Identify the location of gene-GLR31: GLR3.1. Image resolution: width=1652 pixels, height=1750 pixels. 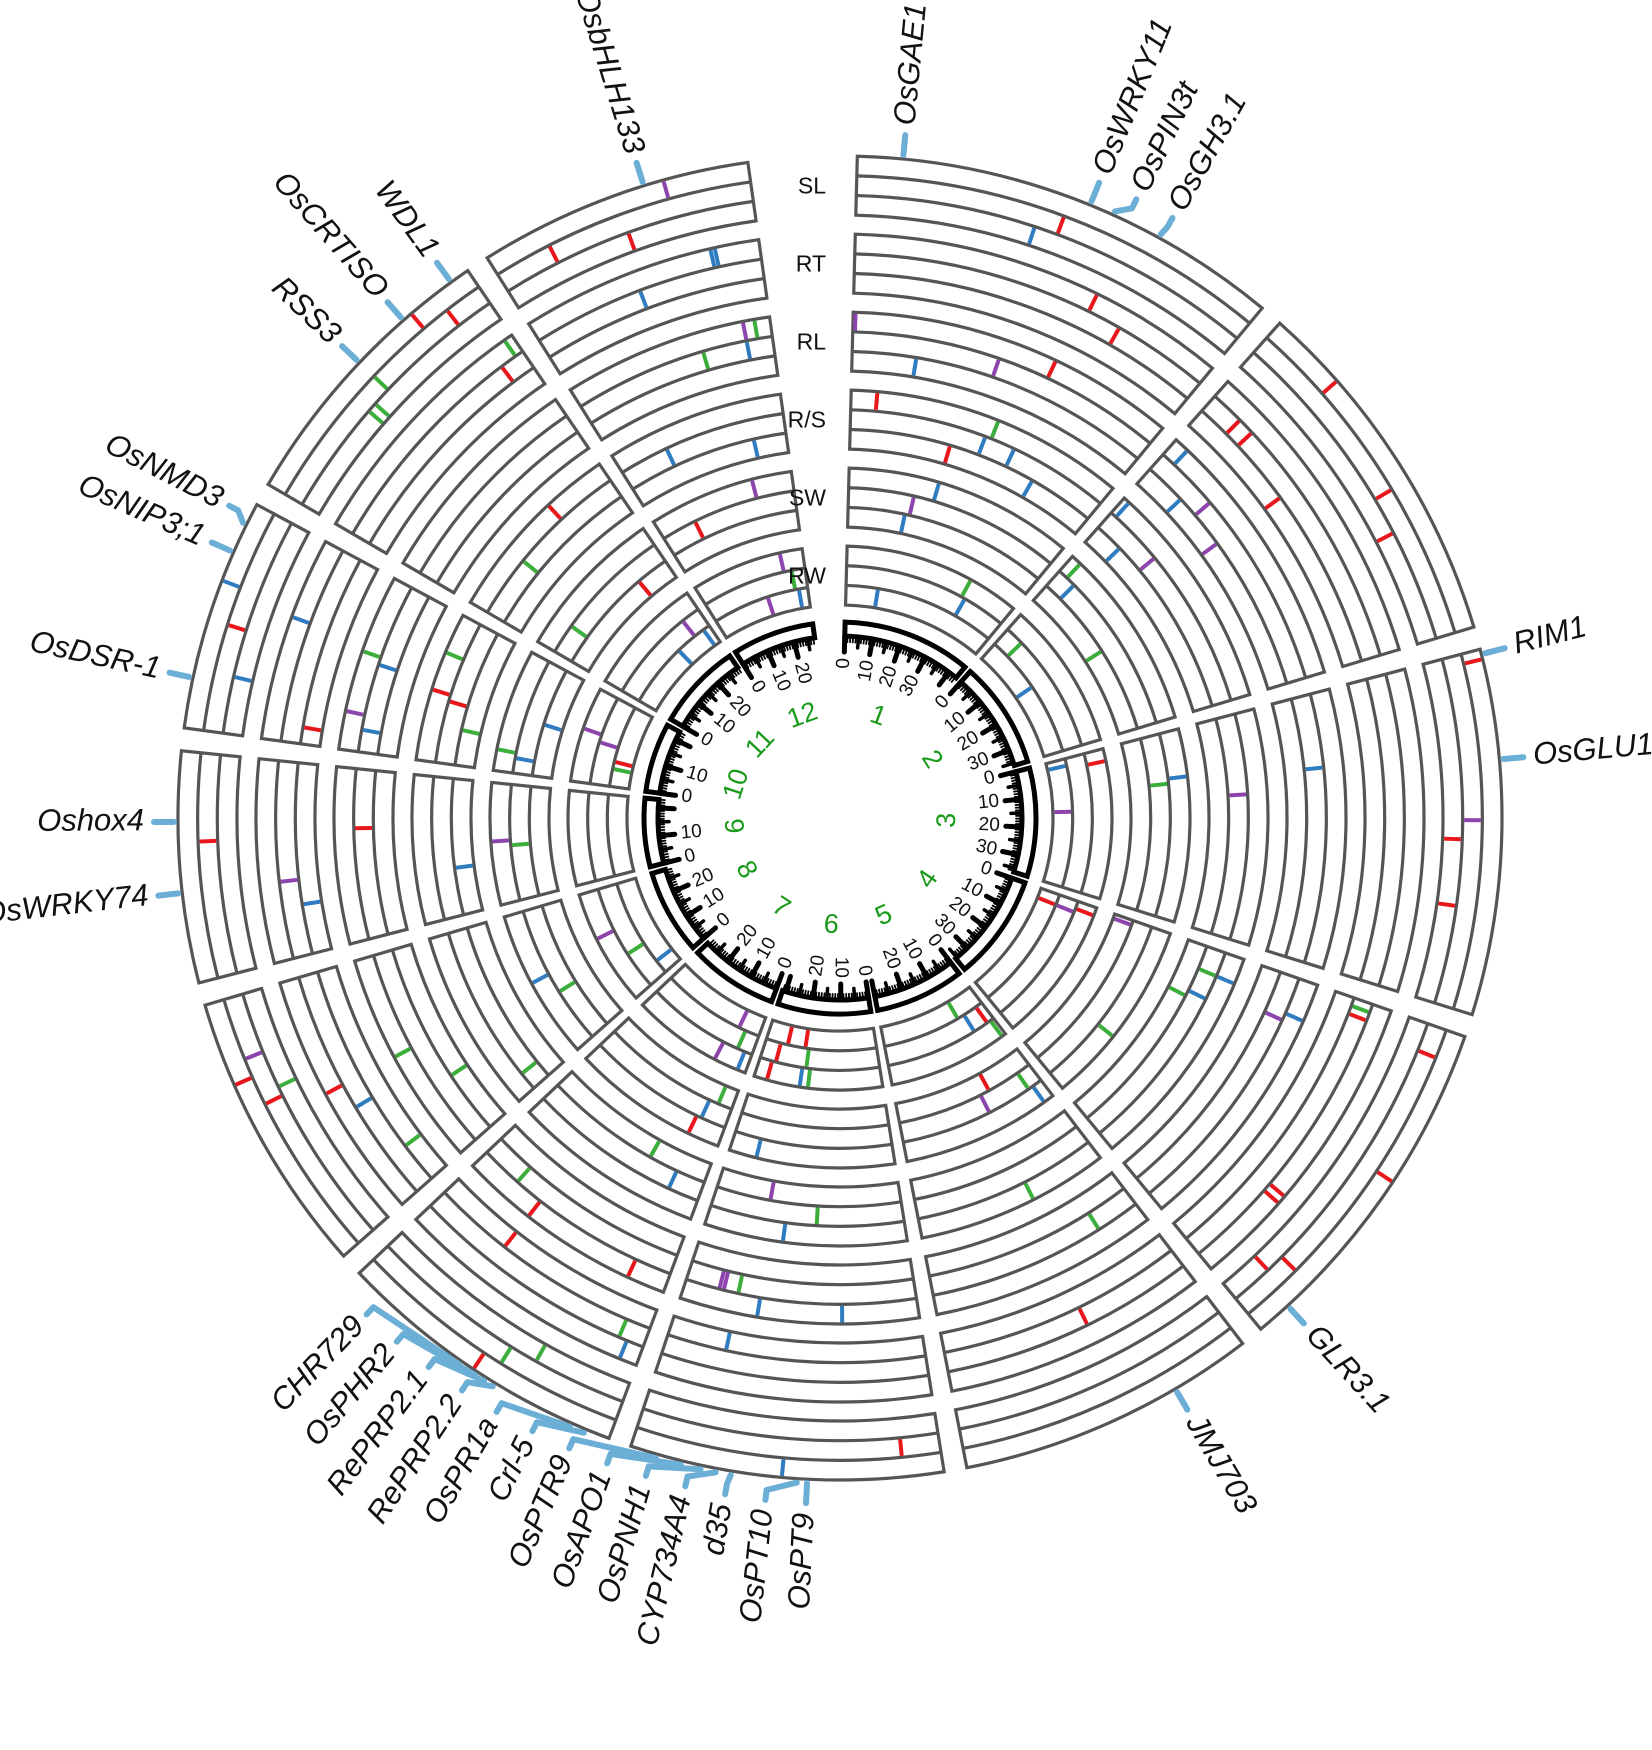
(1342, 1362).